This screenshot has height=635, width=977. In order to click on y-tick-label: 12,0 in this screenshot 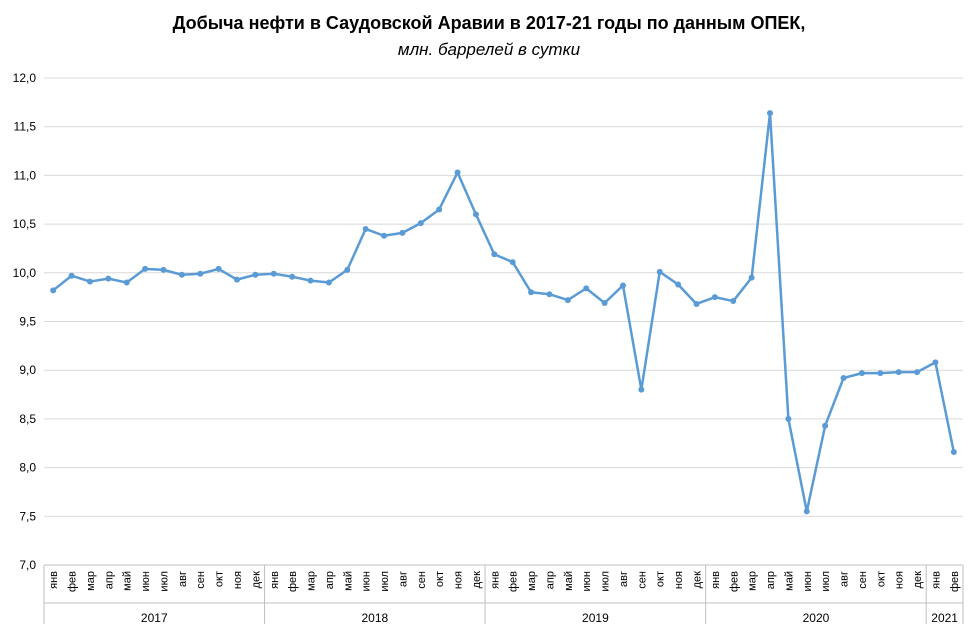, I will do `click(25, 78)`.